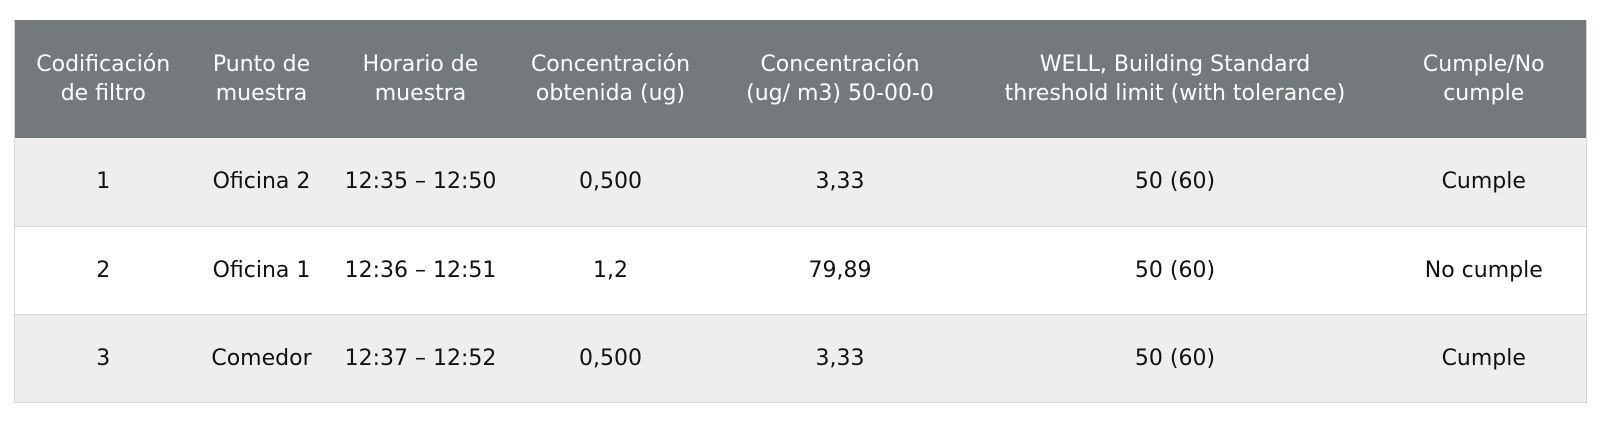 This screenshot has height=439, width=1600. Describe the element at coordinates (840, 270) in the screenshot. I see `cell-concentration-ugm3: 79,89` at that location.